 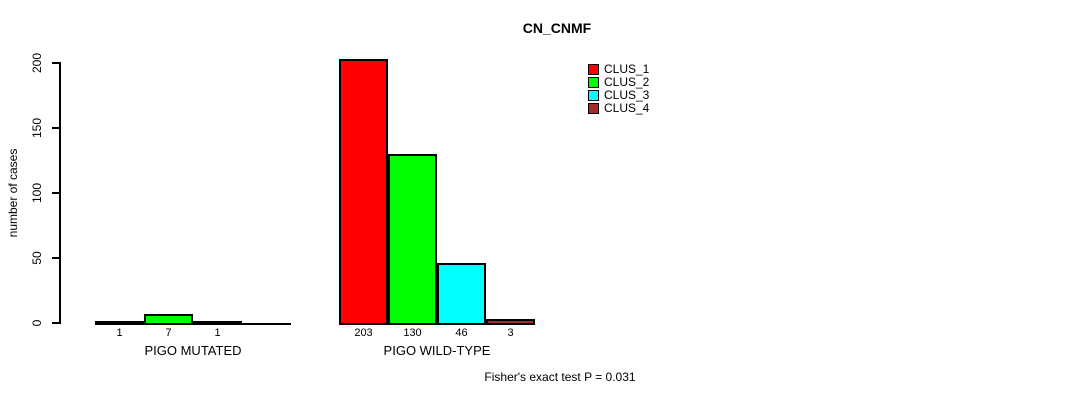 I want to click on legend-item: CLUS_1, so click(x=618, y=69).